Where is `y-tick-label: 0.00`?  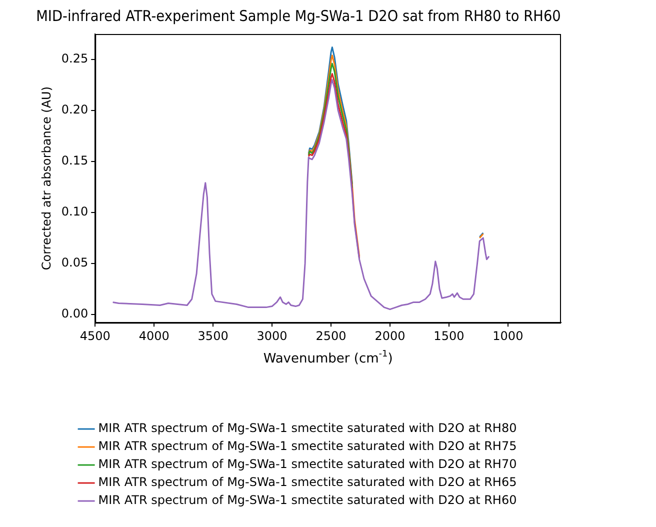 y-tick-label: 0.00 is located at coordinates (74, 313).